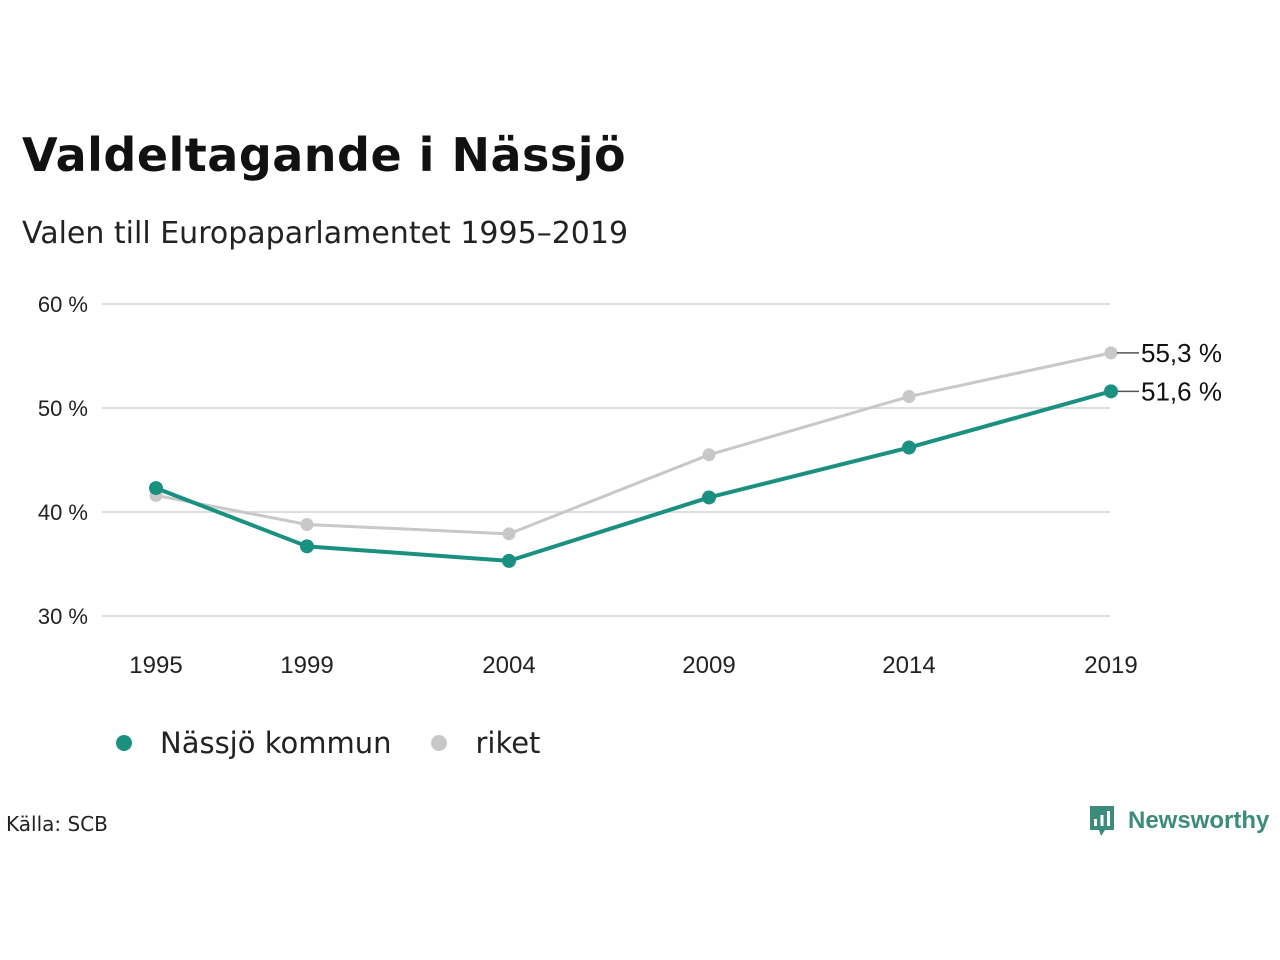 The height and width of the screenshot is (960, 1280). I want to click on y-axis-ticks: 30 % 40 % 50 % 60 %, so click(63, 460).